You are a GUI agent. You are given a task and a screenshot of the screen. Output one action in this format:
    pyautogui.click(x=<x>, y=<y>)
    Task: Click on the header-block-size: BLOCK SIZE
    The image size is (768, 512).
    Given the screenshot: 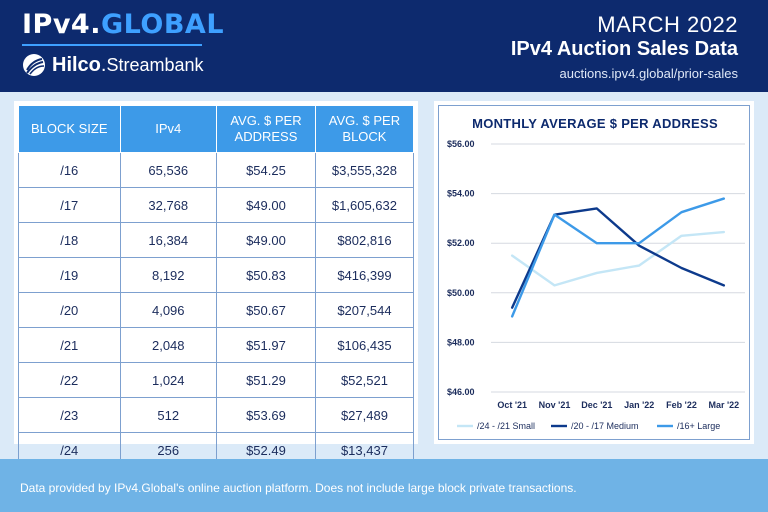 What is the action you would take?
    pyautogui.click(x=69, y=129)
    